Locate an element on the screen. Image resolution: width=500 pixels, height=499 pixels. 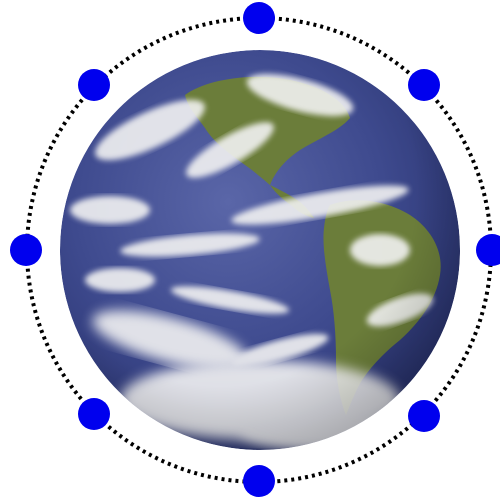
orbit-node-bottom-left is located at coordinates (94, 414).